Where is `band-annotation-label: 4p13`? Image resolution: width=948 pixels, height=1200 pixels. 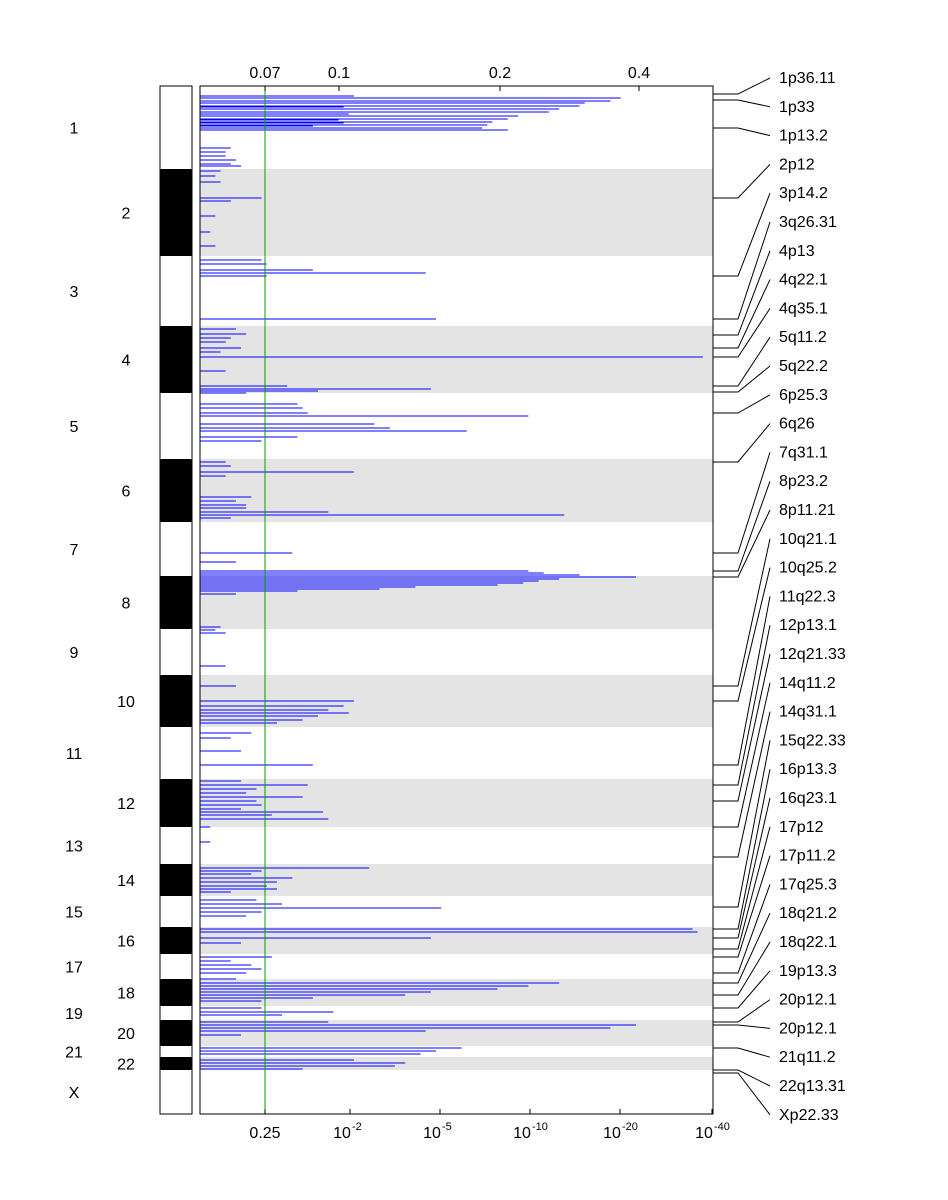 band-annotation-label: 4p13 is located at coordinates (797, 251).